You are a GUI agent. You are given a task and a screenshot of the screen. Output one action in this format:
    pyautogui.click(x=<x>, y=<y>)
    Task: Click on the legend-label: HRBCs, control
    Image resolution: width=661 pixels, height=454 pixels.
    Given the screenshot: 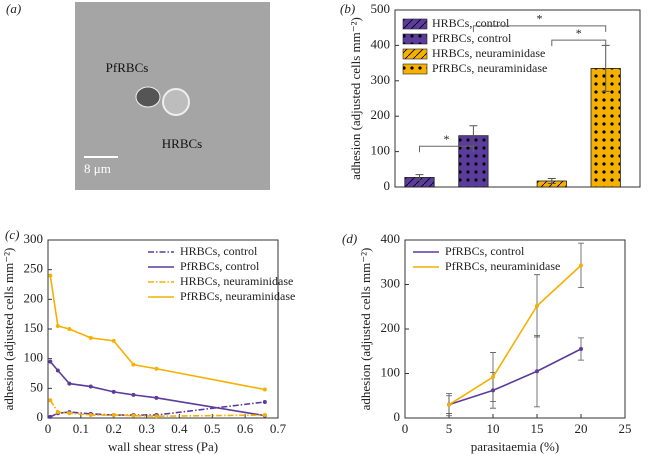 What is the action you would take?
    pyautogui.click(x=471, y=23)
    